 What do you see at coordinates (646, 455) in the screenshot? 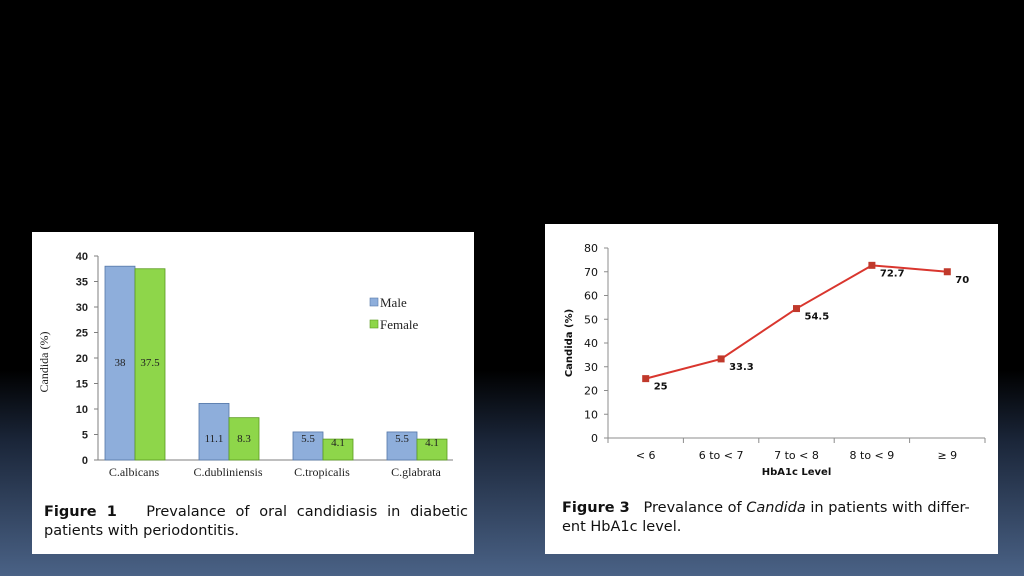
I see `x-tick-label: < 6` at bounding box center [646, 455].